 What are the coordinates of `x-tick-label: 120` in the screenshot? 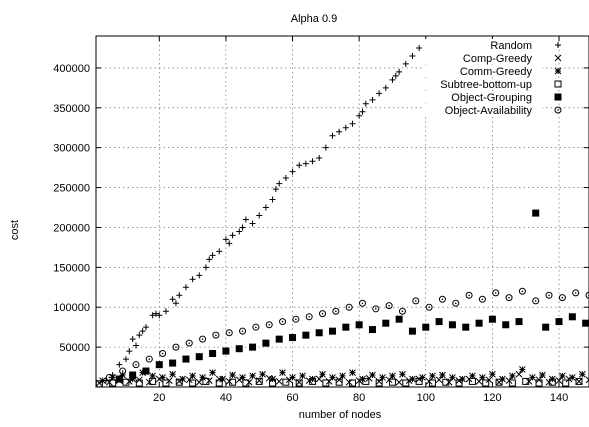 It's located at (492, 398).